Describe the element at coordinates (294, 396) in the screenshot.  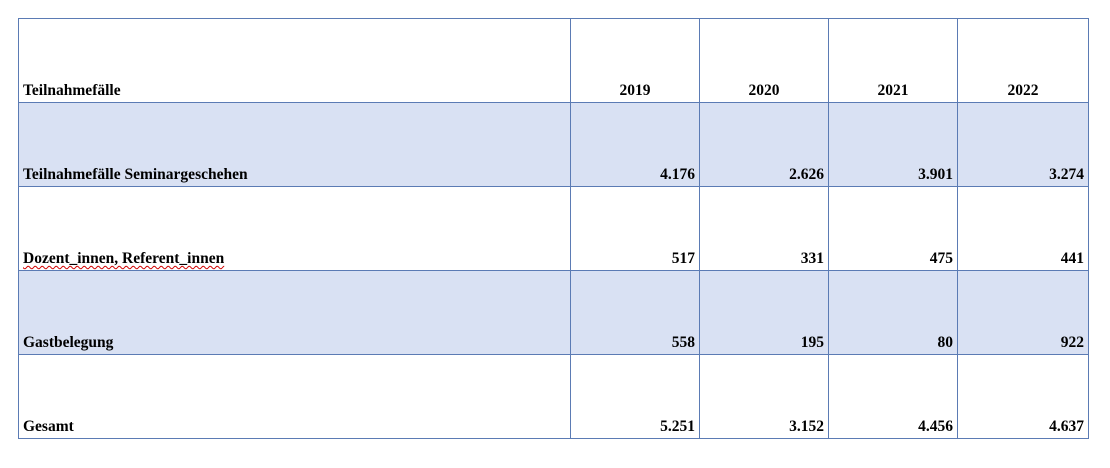
I see `row-label: Gesamt` at that location.